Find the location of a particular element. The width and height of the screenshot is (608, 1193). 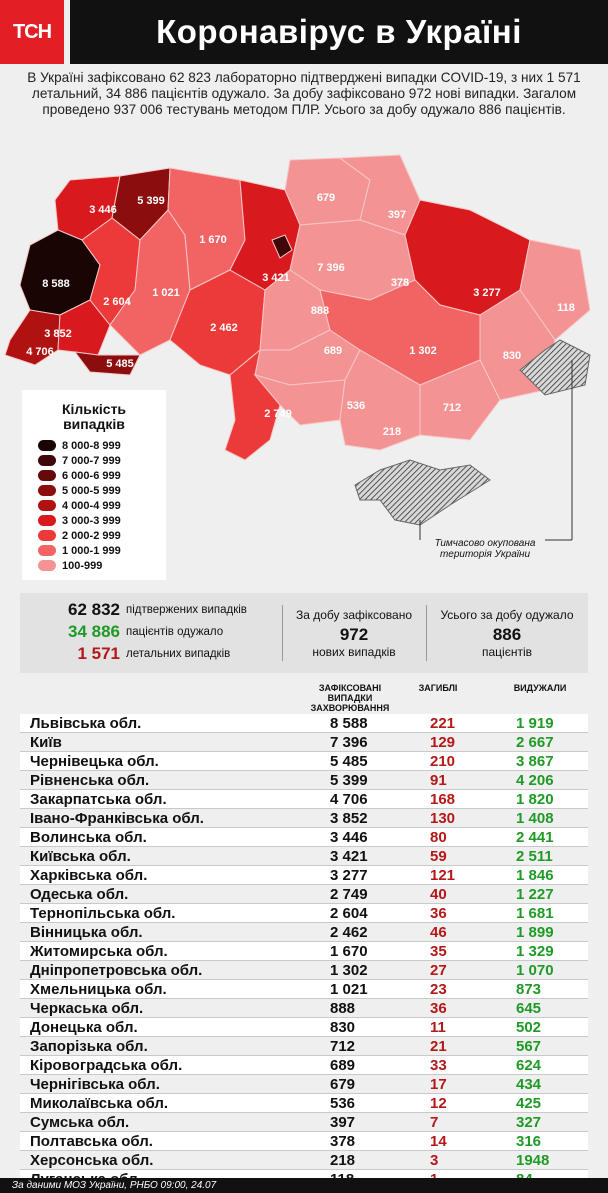

cell-cases: 679 is located at coordinates (380, 1084).